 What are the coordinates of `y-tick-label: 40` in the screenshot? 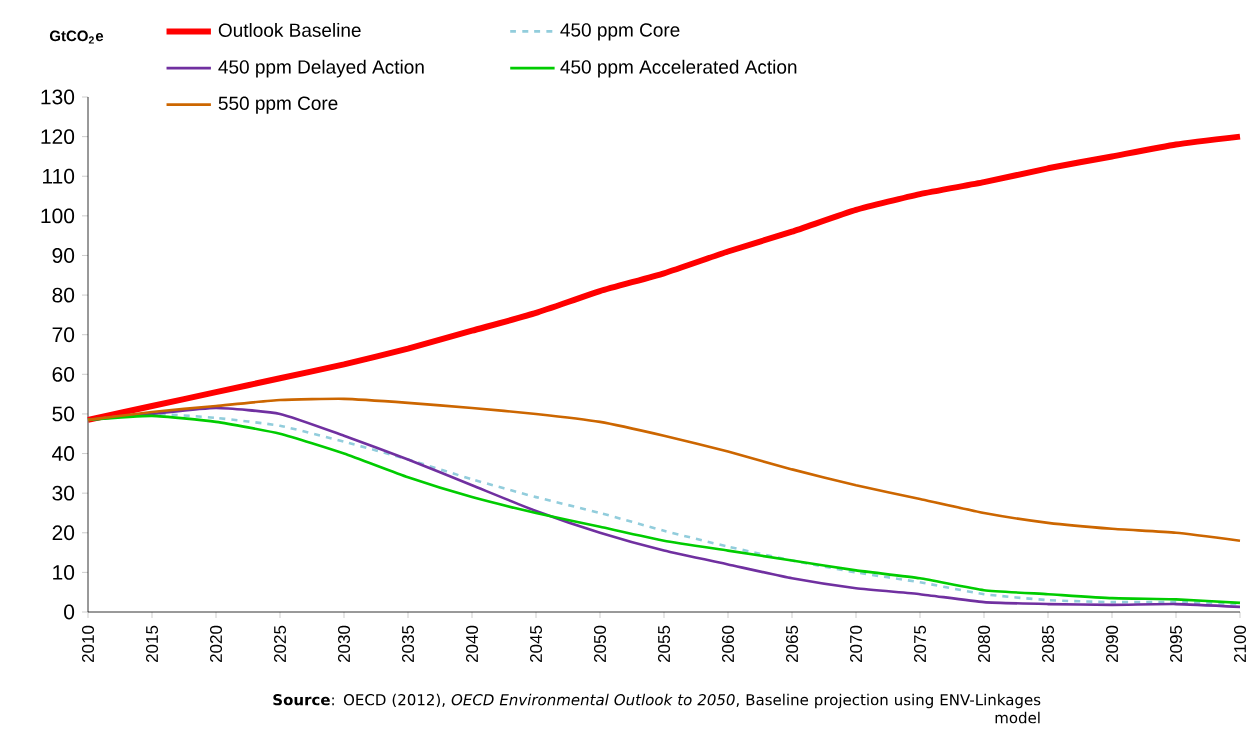 It's located at (63, 453).